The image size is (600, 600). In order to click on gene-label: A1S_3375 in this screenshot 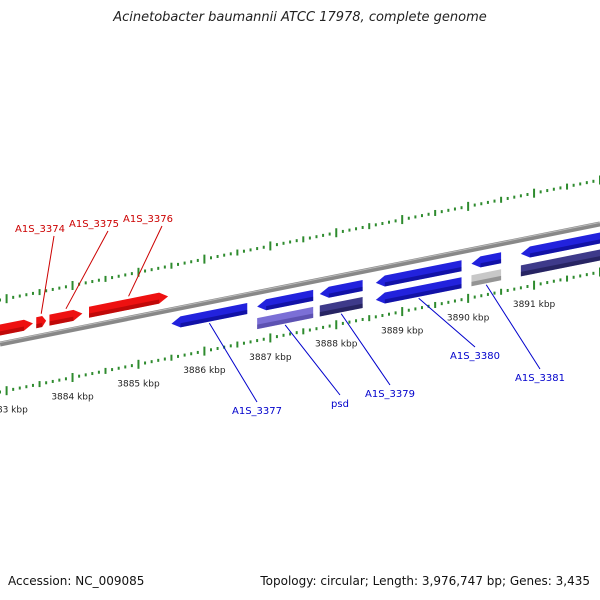, I will do `click(94, 224)`.